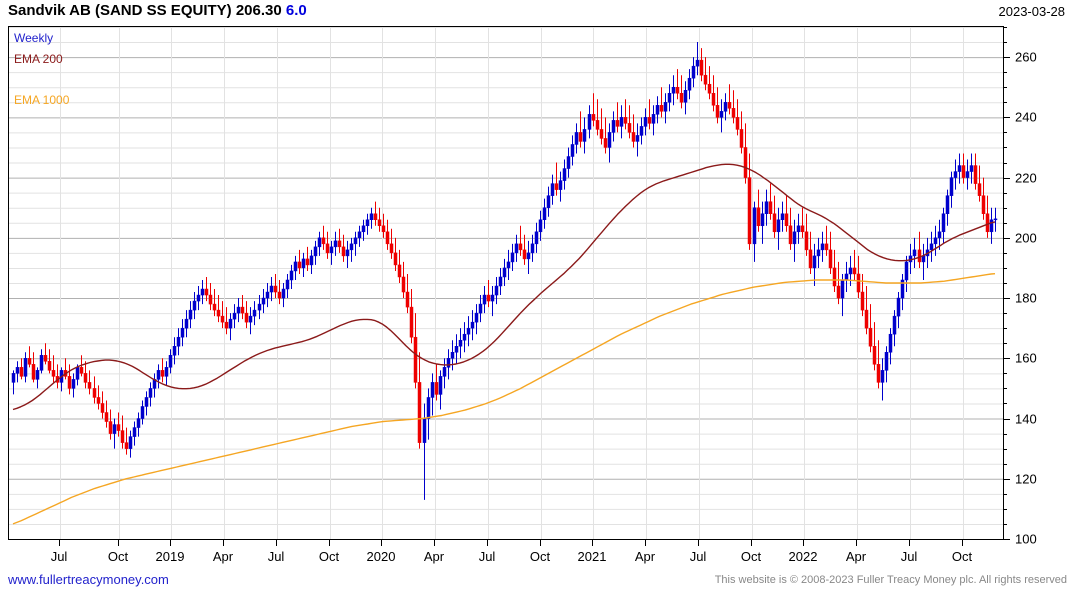  Describe the element at coordinates (258, 10) in the screenshot. I see `last-price: 206.30` at that location.